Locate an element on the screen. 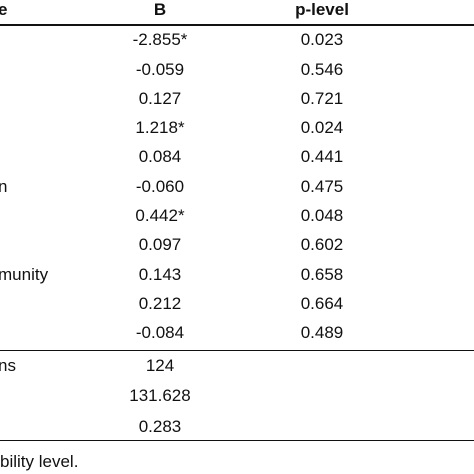 The height and width of the screenshot is (474, 474). p-cell: 0.475 is located at coordinates (322, 186).